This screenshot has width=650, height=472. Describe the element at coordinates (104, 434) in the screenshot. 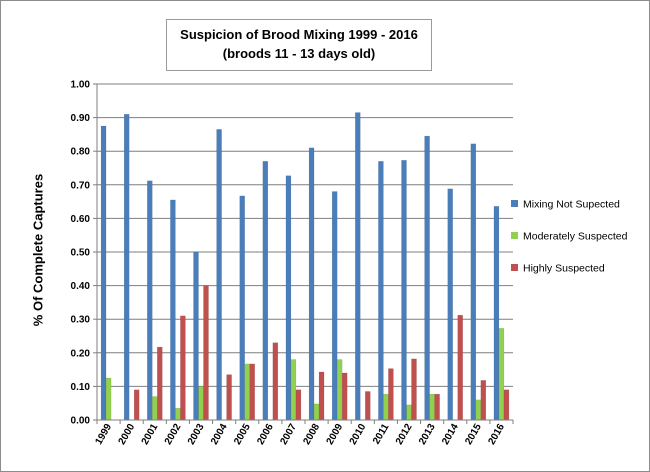

I see `x-tick-label: 1999` at that location.